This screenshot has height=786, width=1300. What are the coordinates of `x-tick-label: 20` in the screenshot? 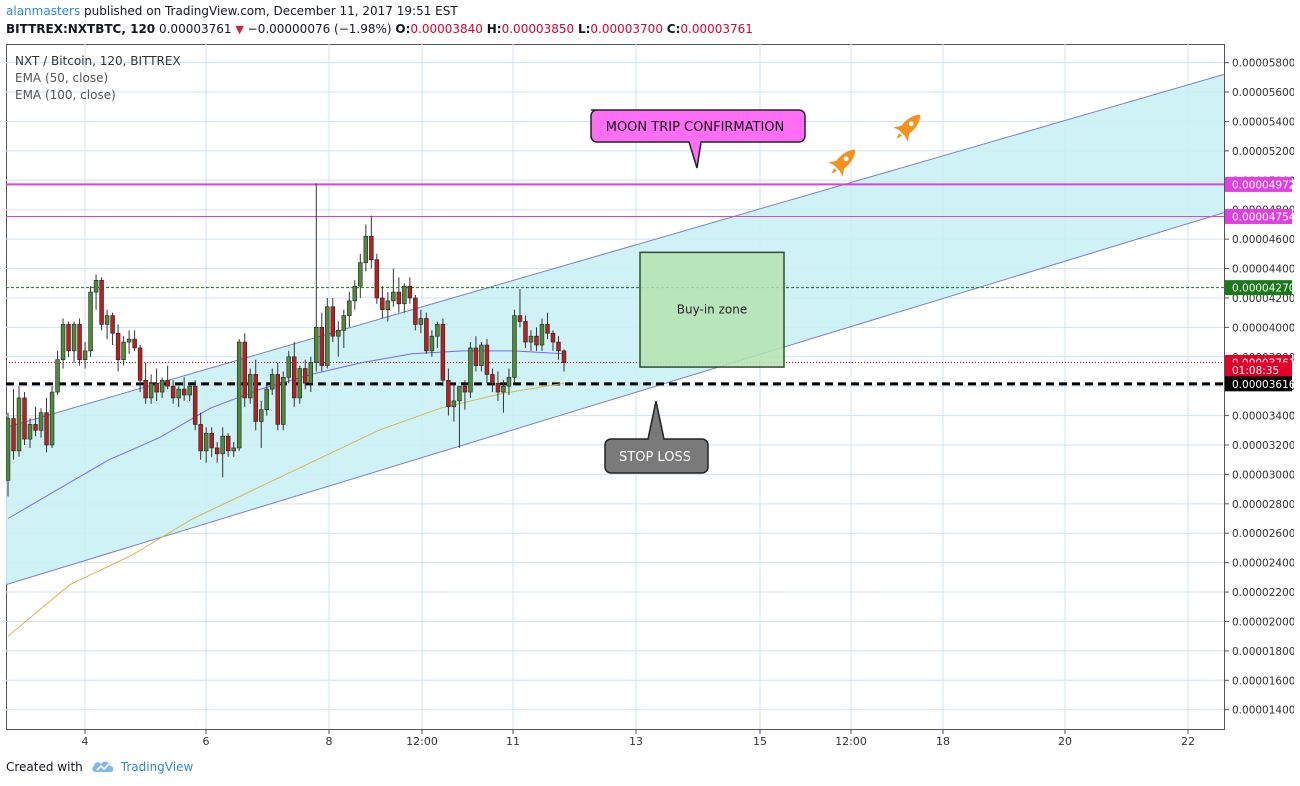 It's located at (1065, 741).